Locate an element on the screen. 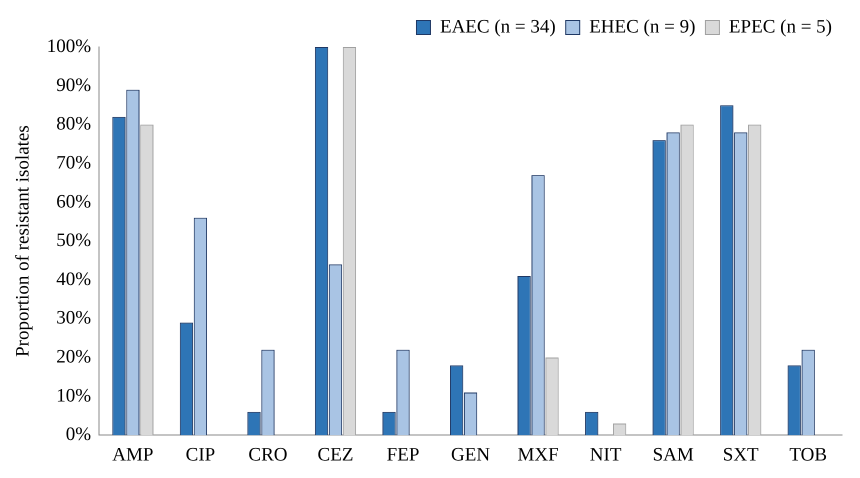 This screenshot has height=478, width=860. x-tick-label: NIT is located at coordinates (606, 455).